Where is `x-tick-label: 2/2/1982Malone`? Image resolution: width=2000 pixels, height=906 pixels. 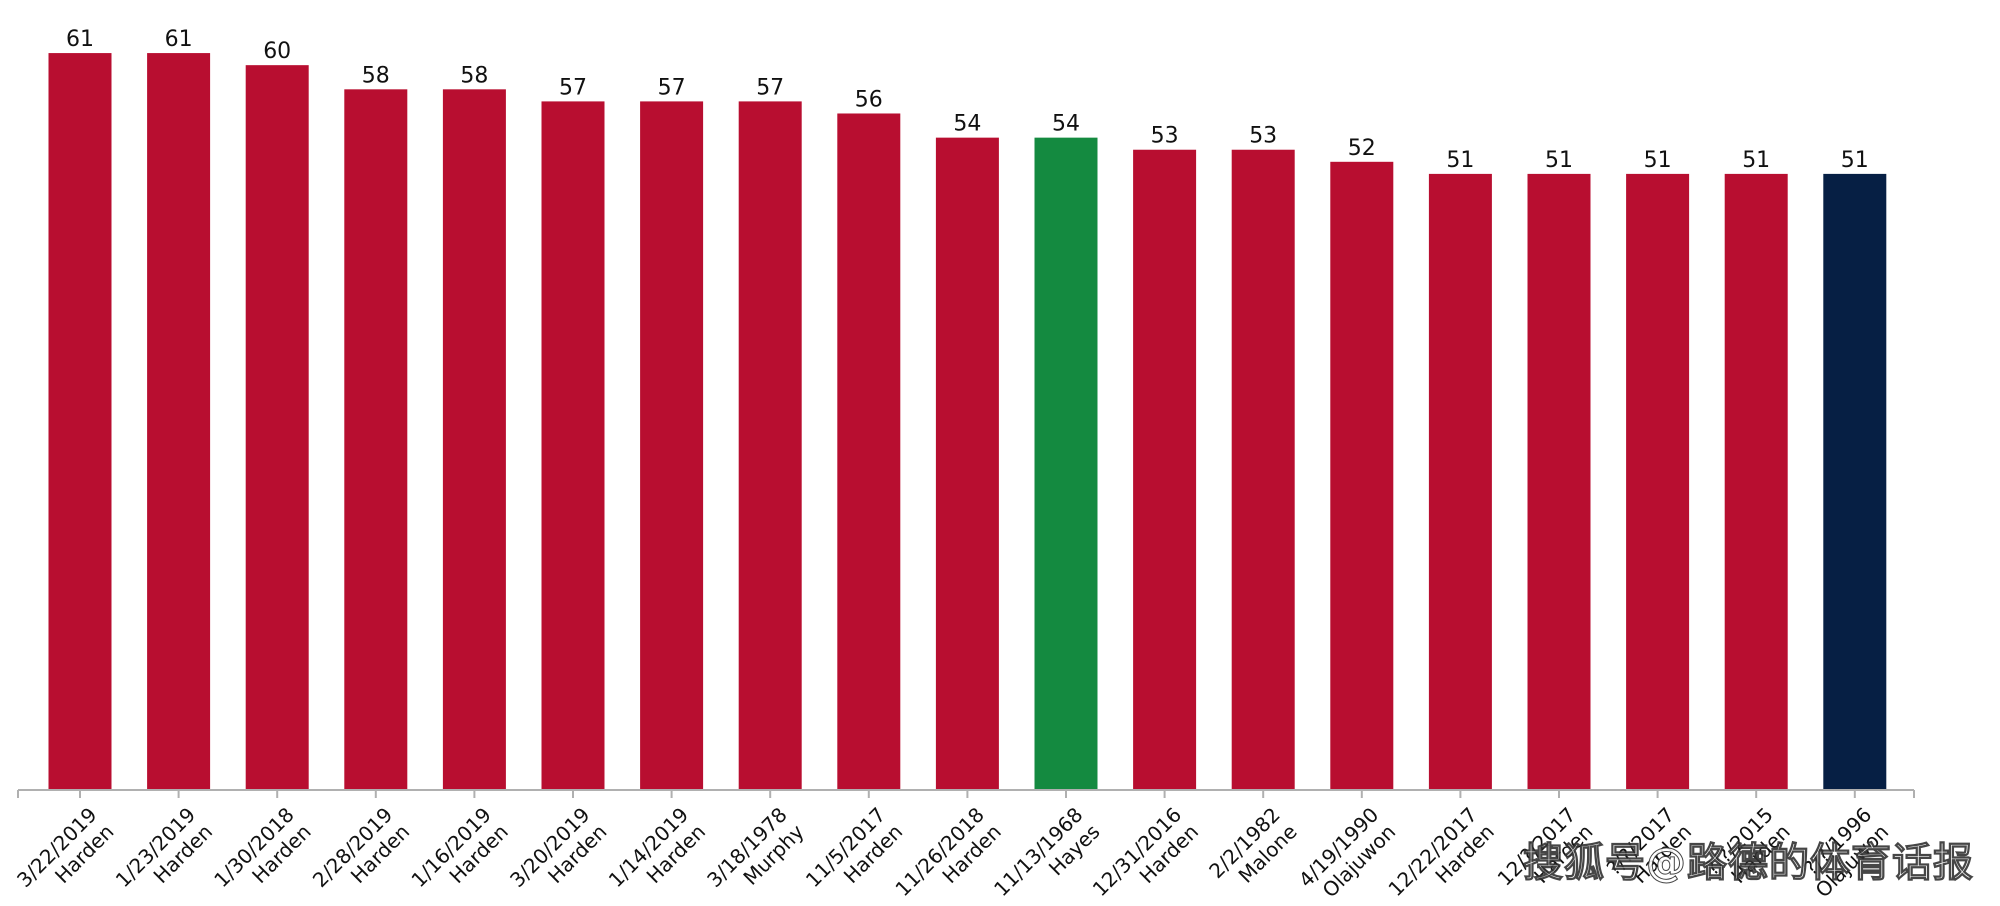
x-tick-label: 2/2/1982Malone is located at coordinates (1252, 851).